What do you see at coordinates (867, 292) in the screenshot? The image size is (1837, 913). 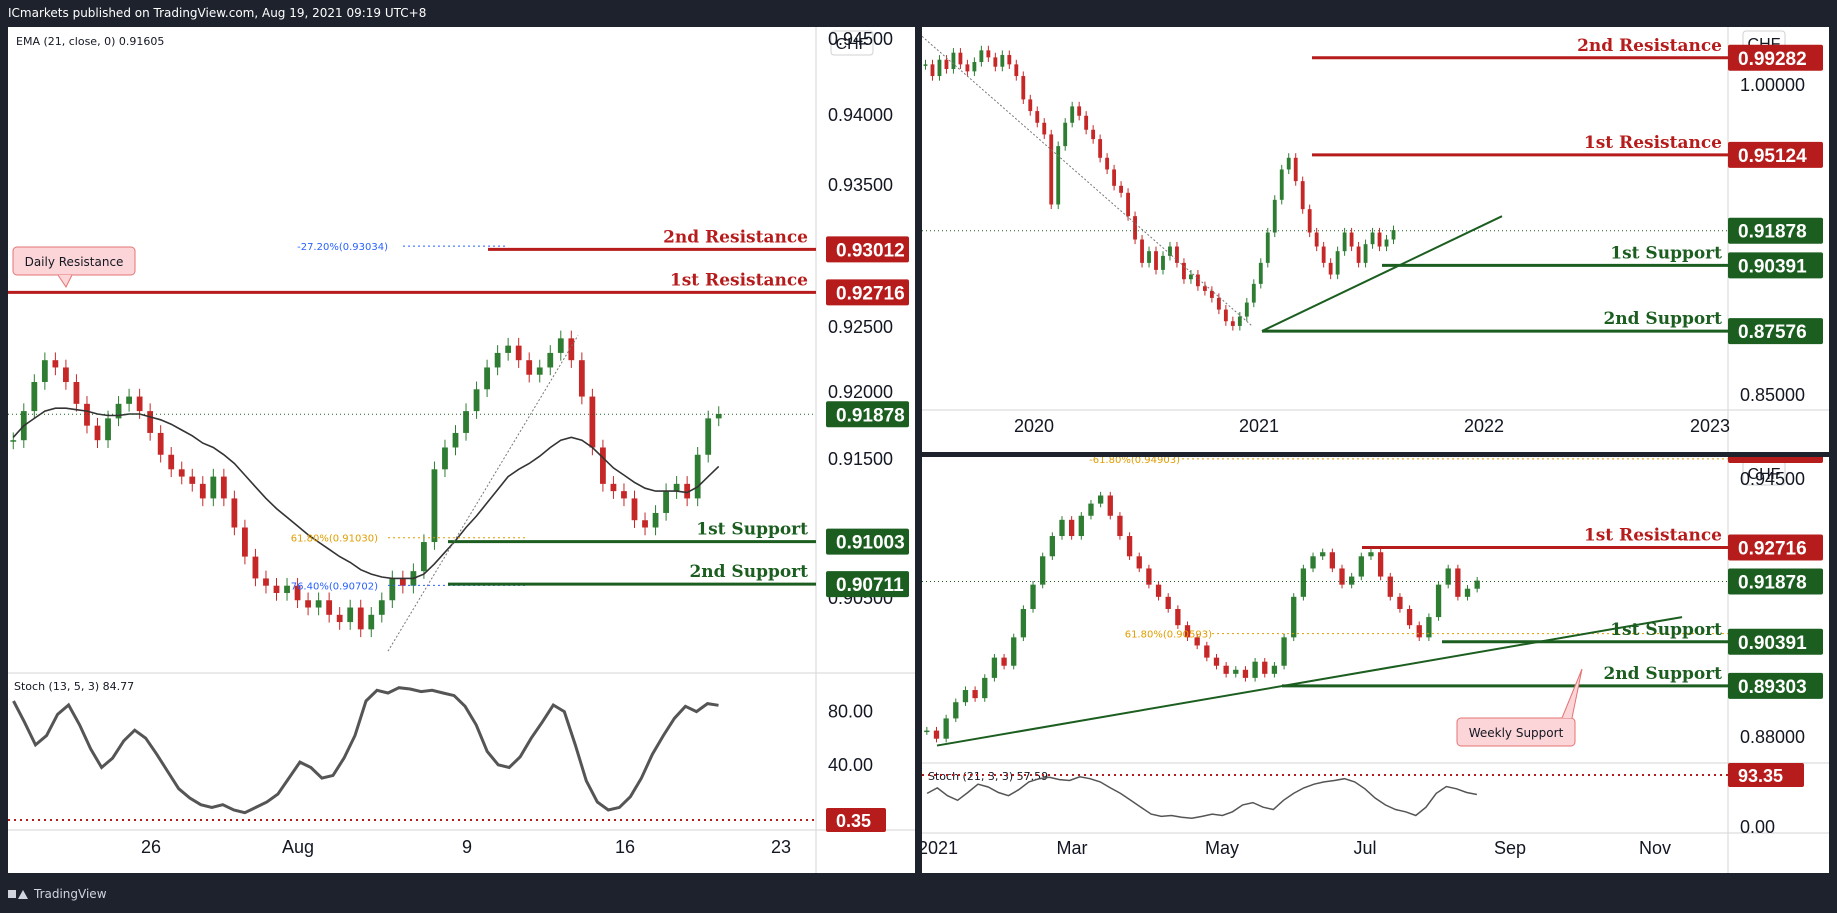 I see `price-badge: 0.92716` at bounding box center [867, 292].